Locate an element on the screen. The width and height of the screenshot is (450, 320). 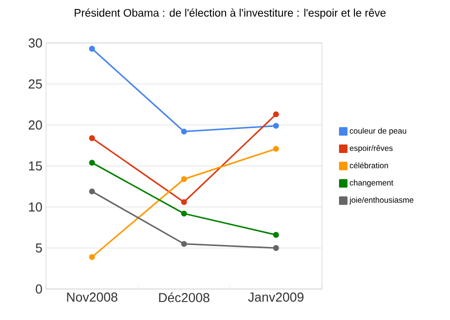
y-tick-label: 10 is located at coordinates (35, 207).